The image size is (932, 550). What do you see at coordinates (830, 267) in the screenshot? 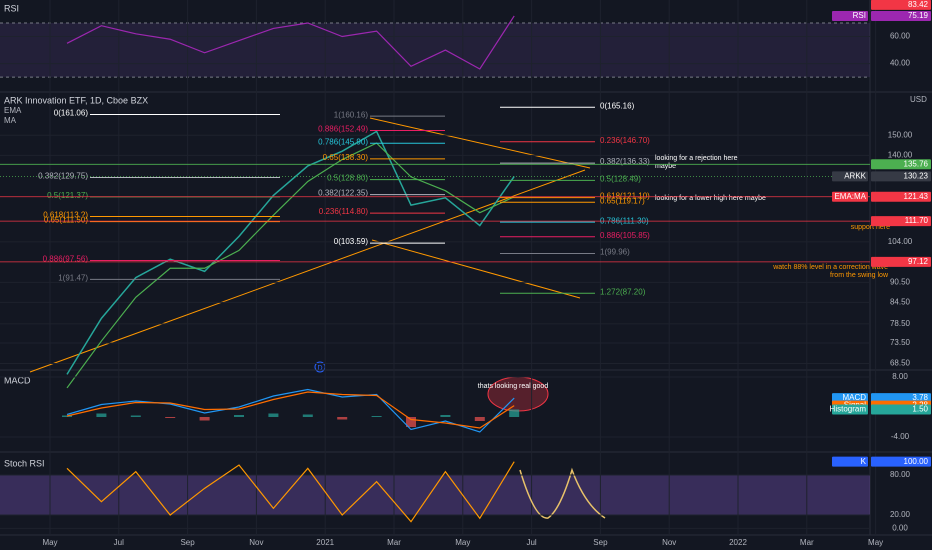
I see `annotation: watch 88% level in a correction wave` at bounding box center [830, 267].